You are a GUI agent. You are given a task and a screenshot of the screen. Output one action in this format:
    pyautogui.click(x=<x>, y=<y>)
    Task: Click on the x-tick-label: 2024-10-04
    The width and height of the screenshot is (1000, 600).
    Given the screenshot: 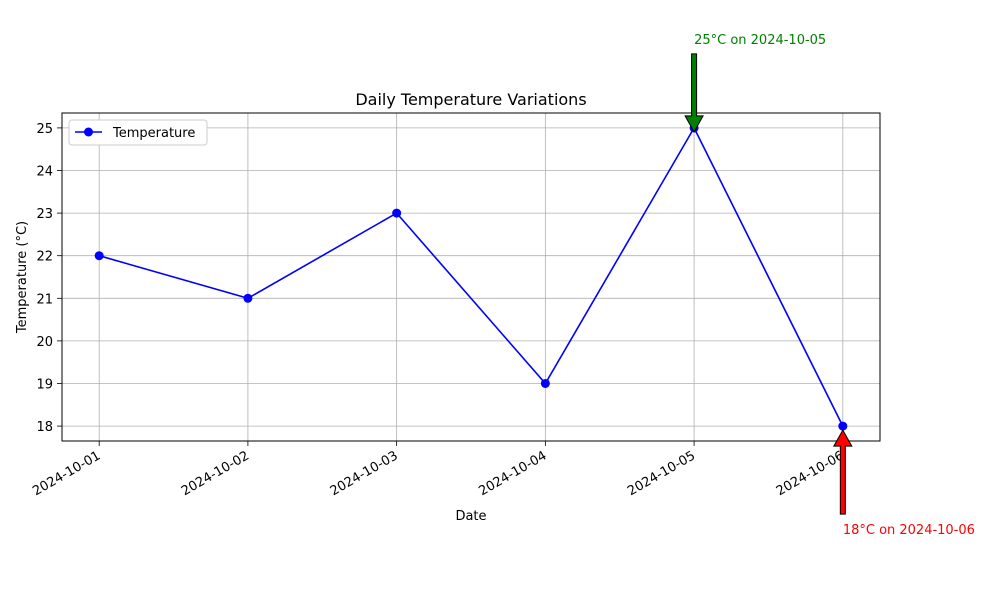 What is the action you would take?
    pyautogui.click(x=512, y=473)
    